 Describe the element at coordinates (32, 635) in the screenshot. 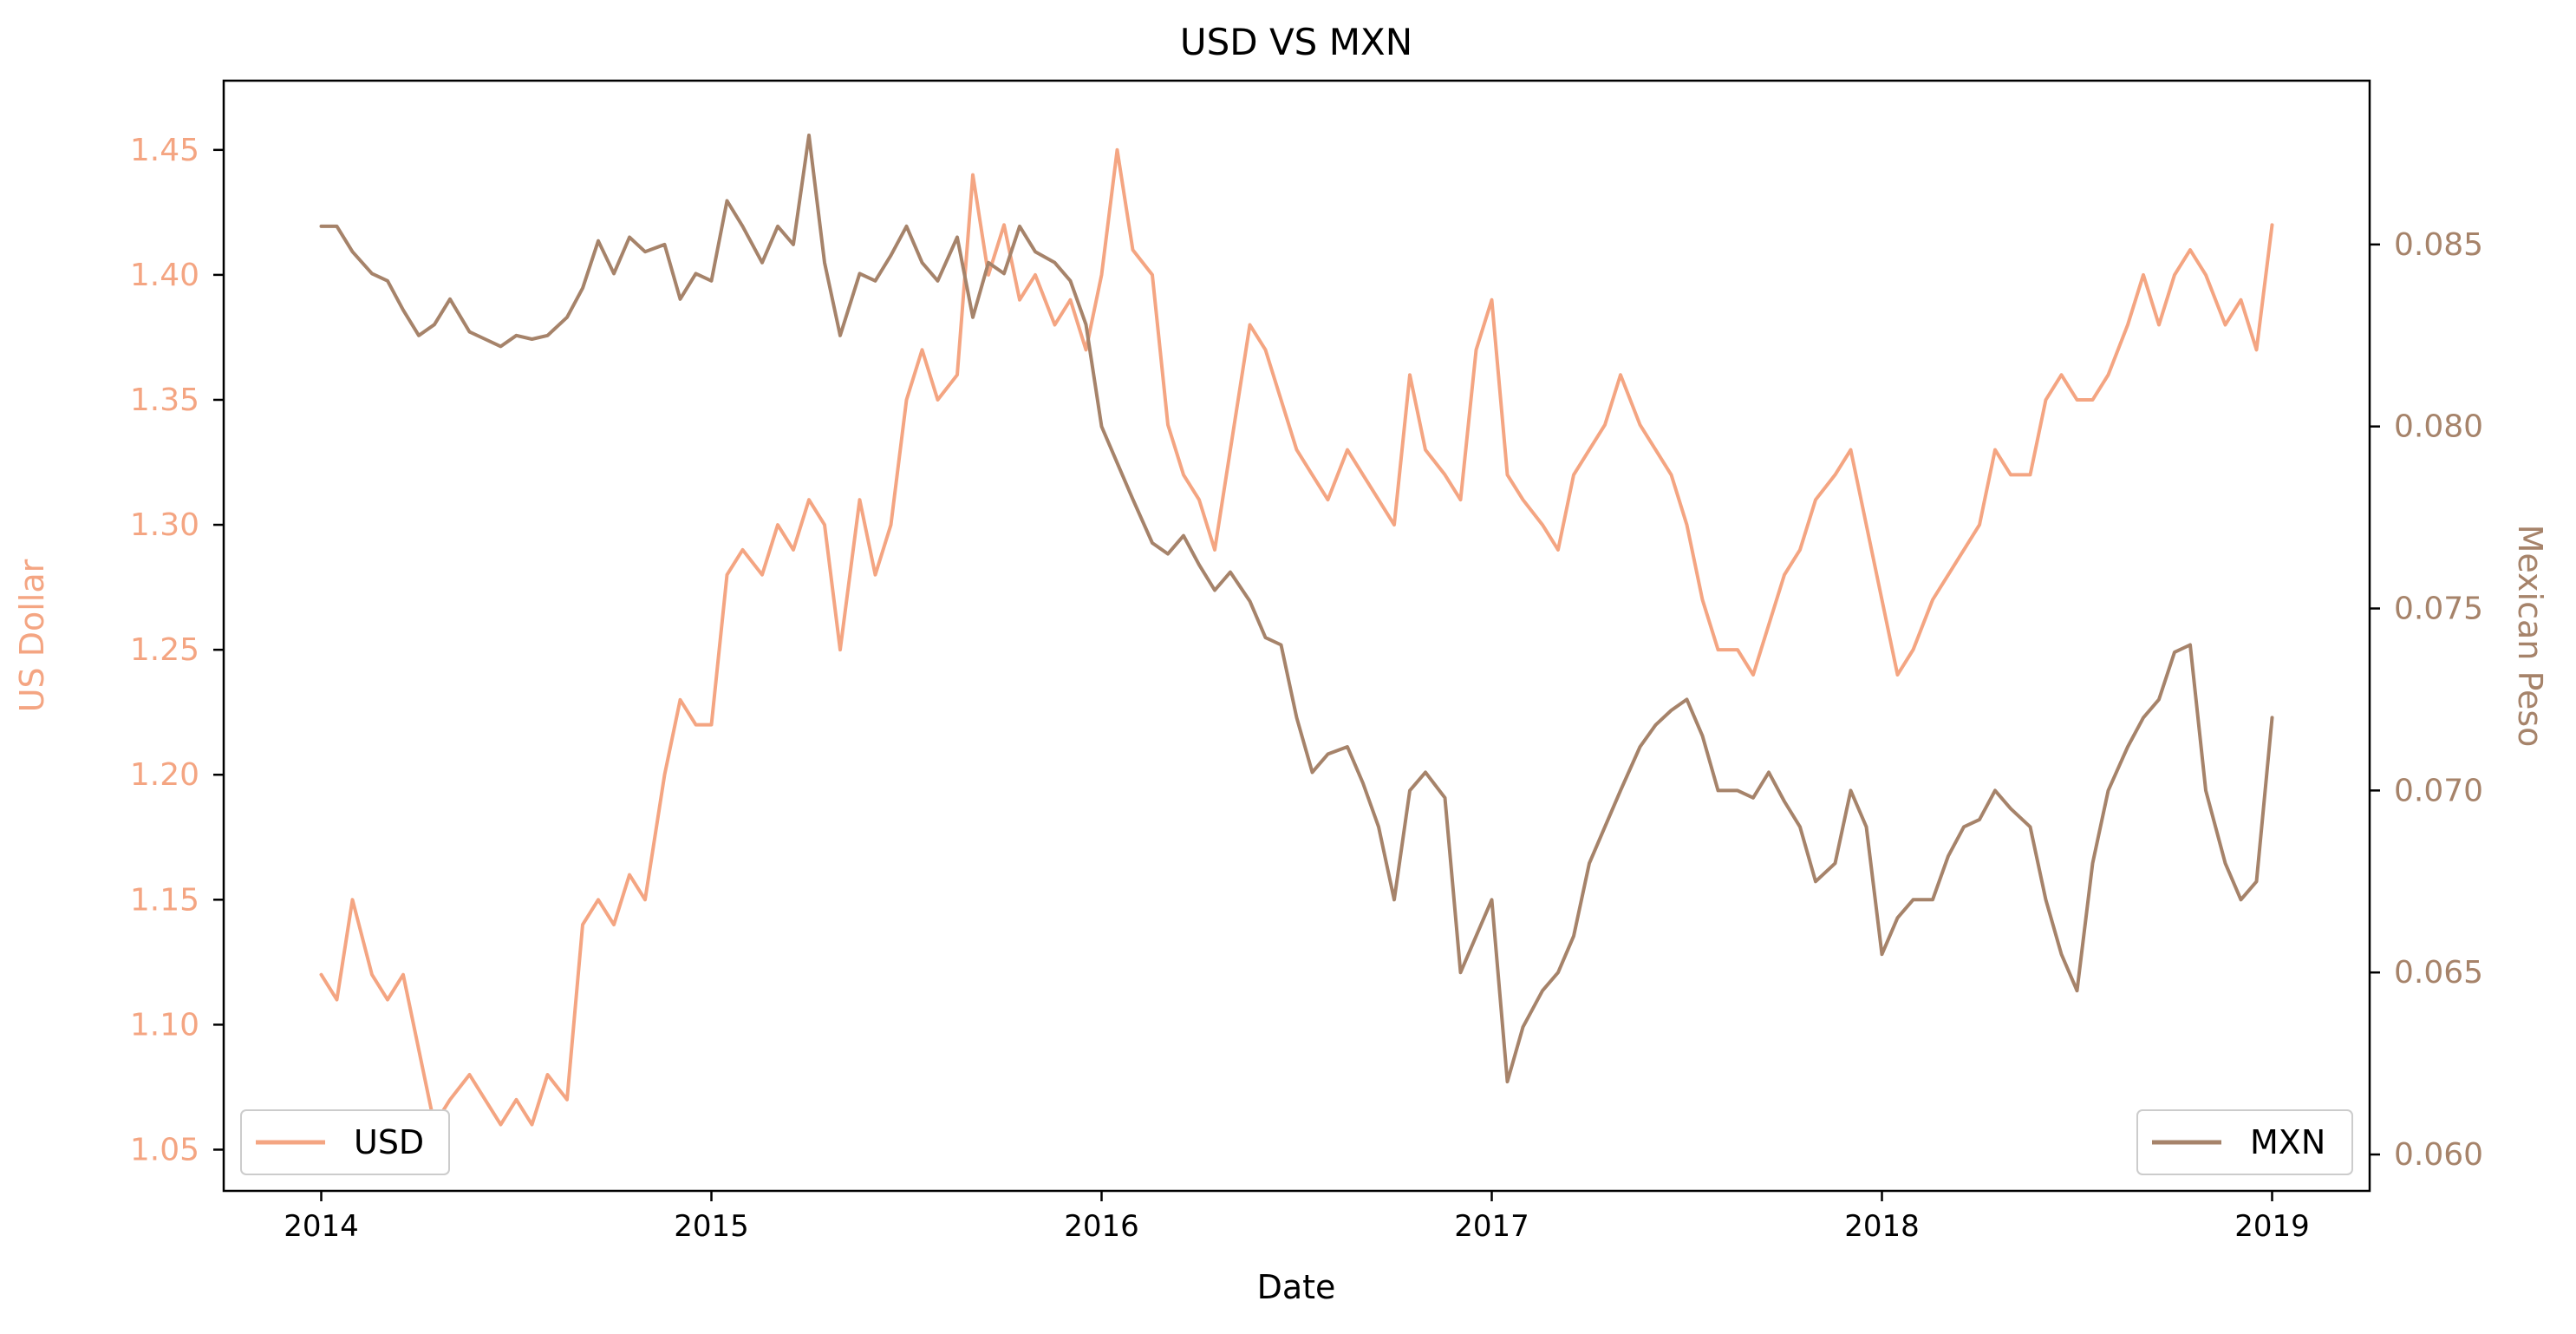

I see `y-axis-left-label: US Dollar` at that location.